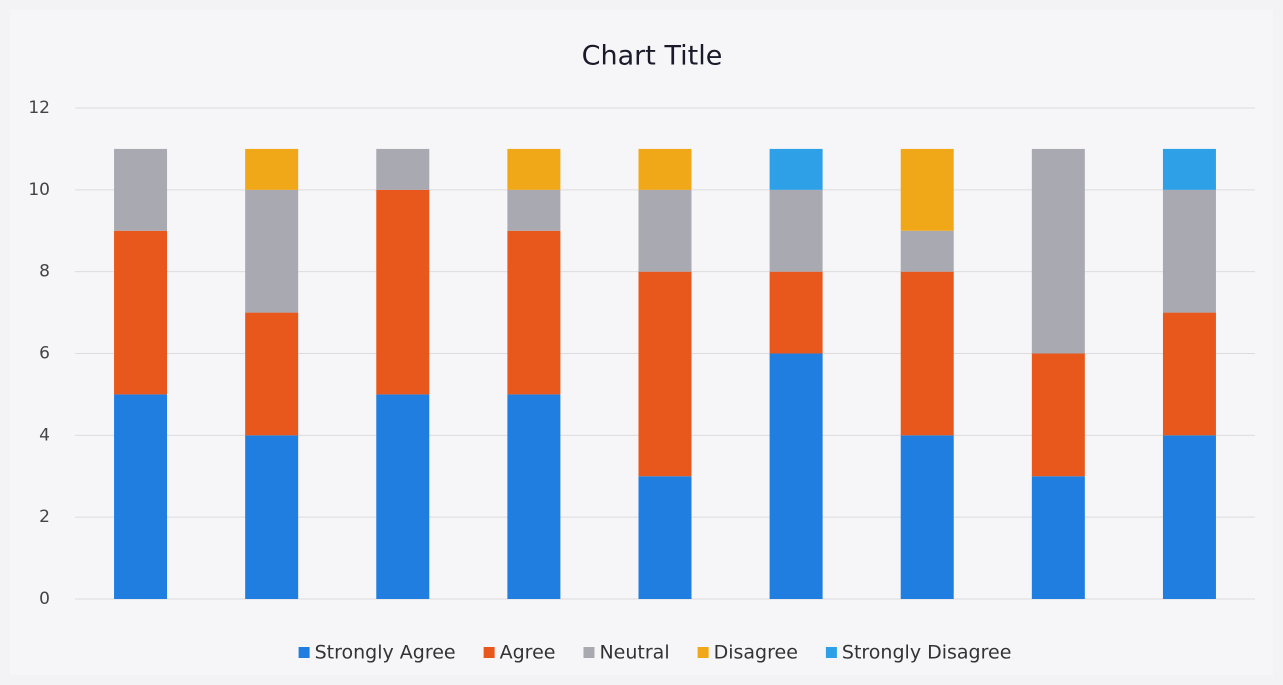 Image resolution: width=1283 pixels, height=685 pixels. What do you see at coordinates (926, 653) in the screenshot?
I see `legend-label: Strongly Disagree` at bounding box center [926, 653].